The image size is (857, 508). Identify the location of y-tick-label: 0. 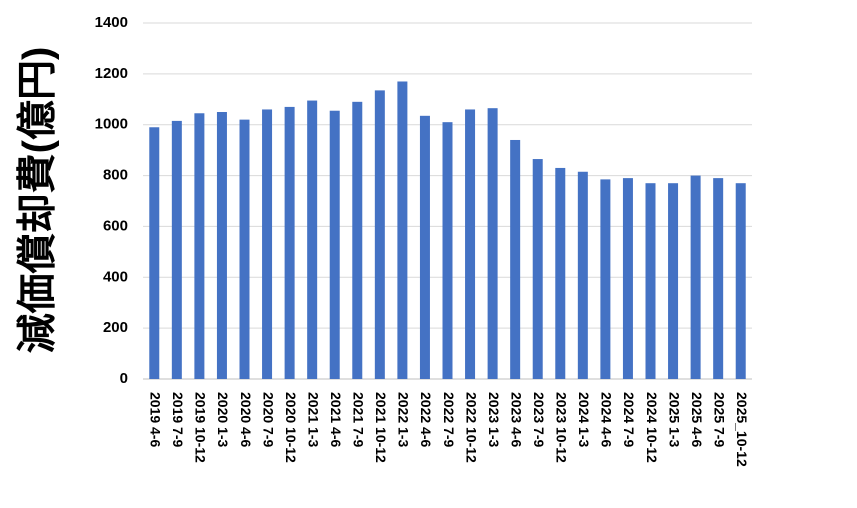
(124, 378).